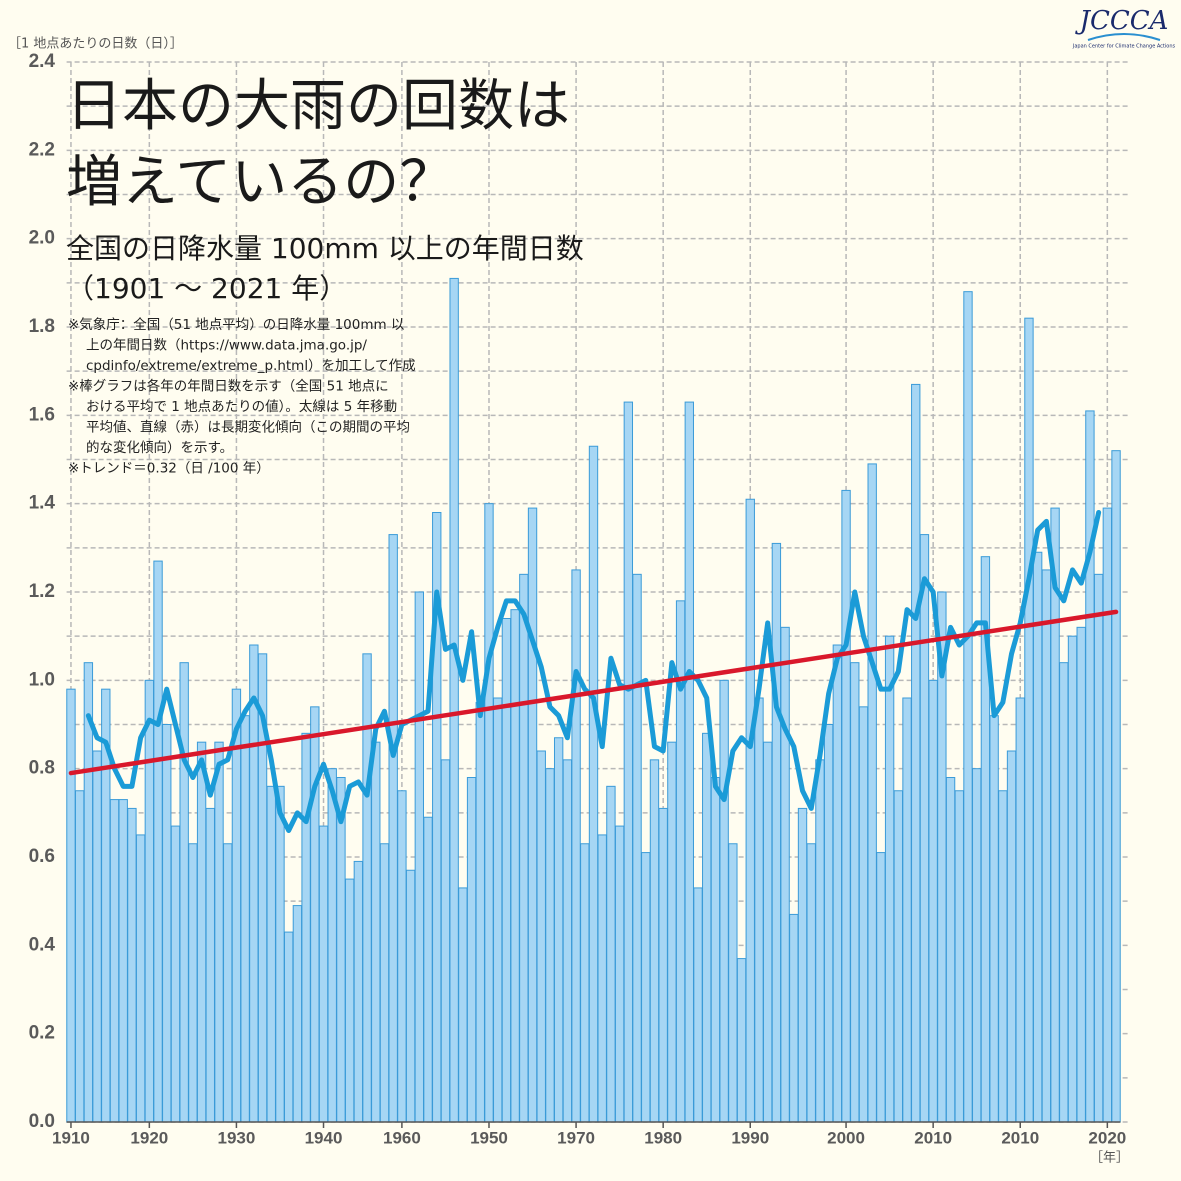 This screenshot has width=1181, height=1181. Describe the element at coordinates (42, 326) in the screenshot. I see `y-tick-label: 1.8` at that location.